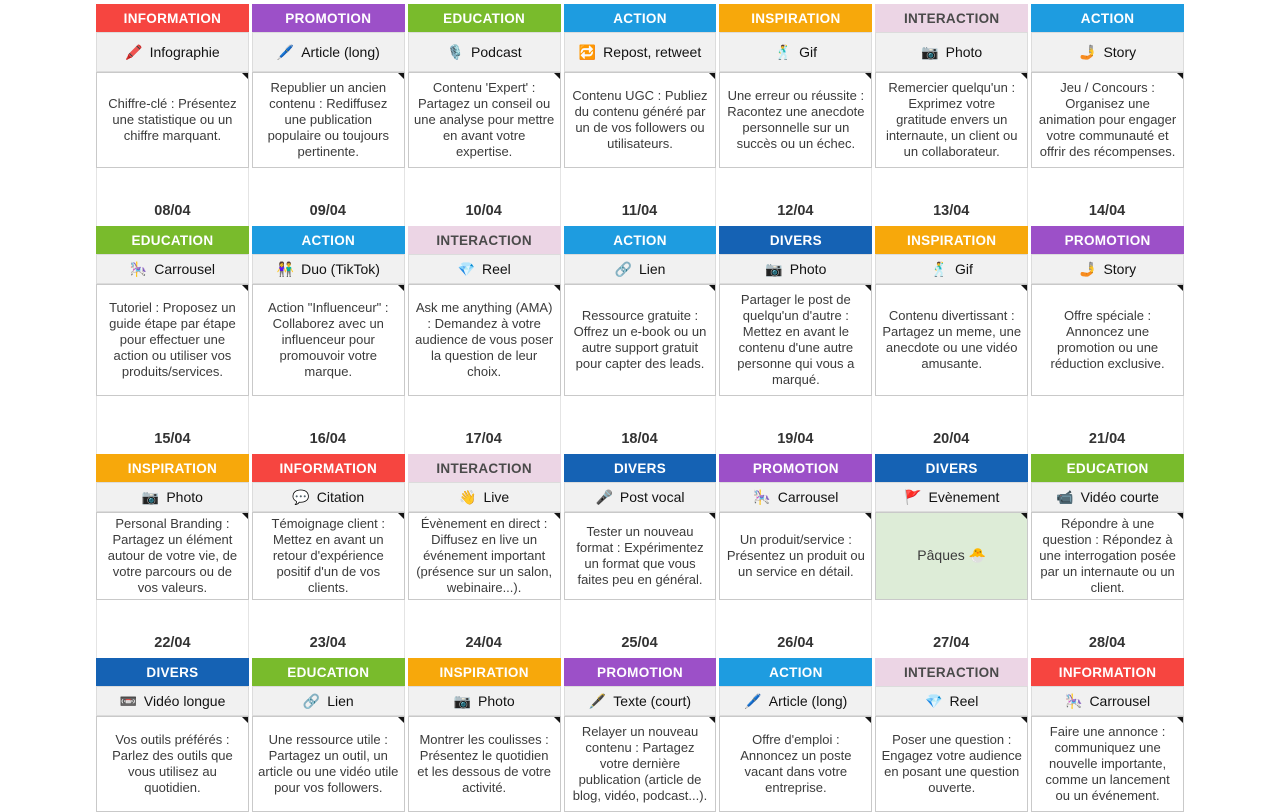  I want to click on date-cell: 19/04, so click(796, 425).